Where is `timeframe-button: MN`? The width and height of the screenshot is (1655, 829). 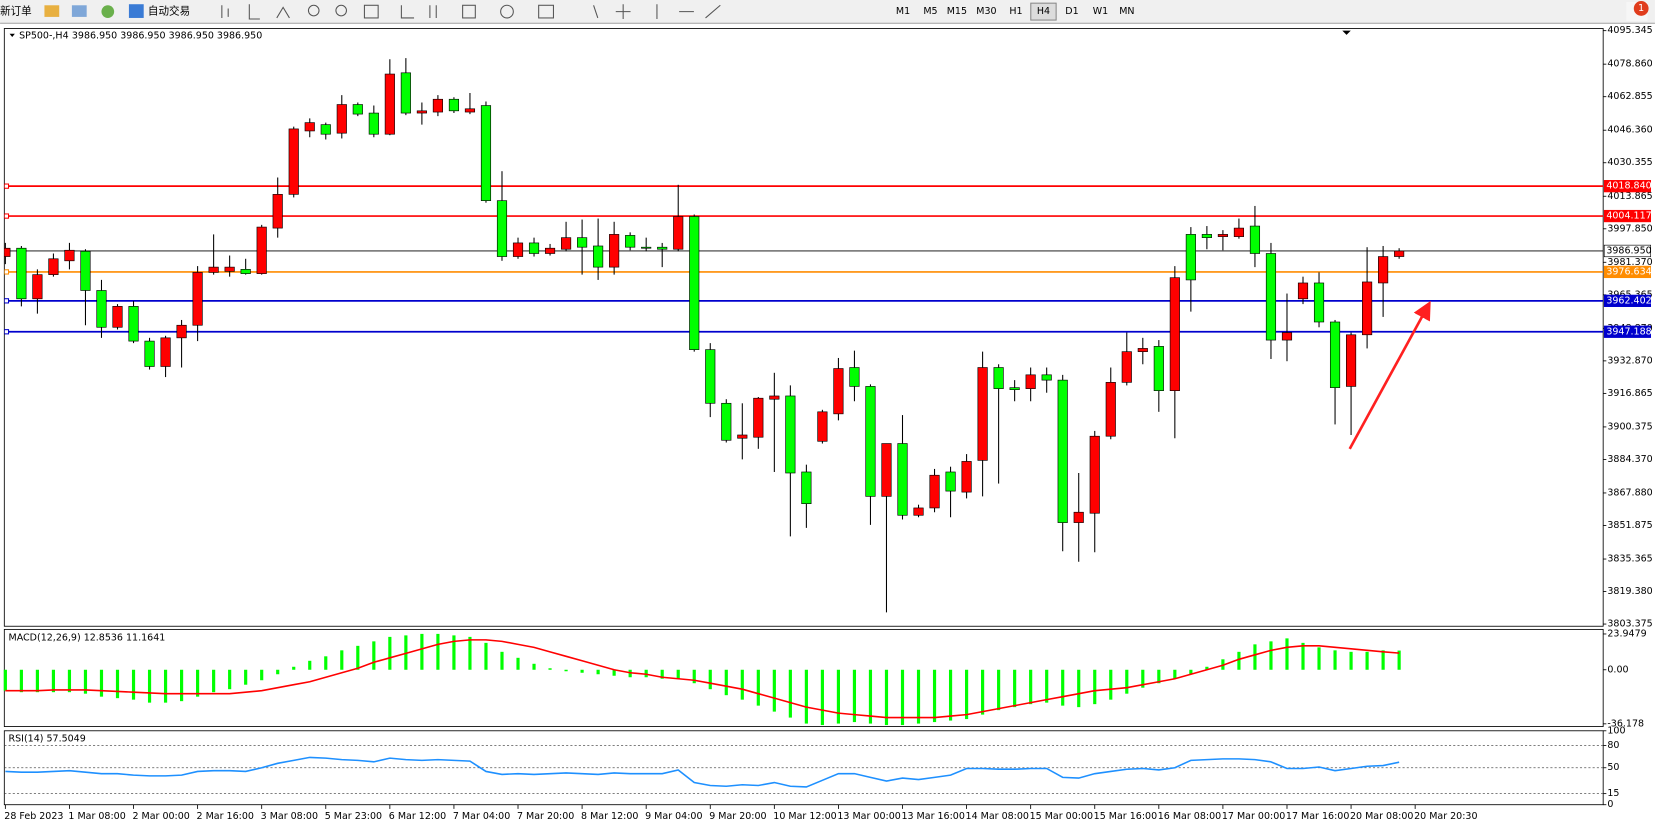
timeframe-button: MN is located at coordinates (1126, 11).